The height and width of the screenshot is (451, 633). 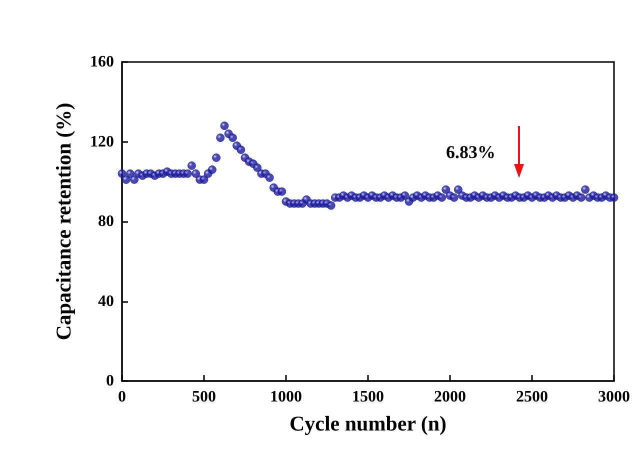 What do you see at coordinates (122, 397) in the screenshot?
I see `x-tick-label: 0` at bounding box center [122, 397].